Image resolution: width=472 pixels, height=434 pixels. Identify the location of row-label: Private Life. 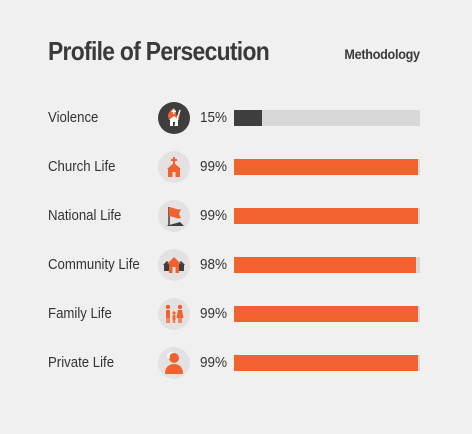
(81, 362).